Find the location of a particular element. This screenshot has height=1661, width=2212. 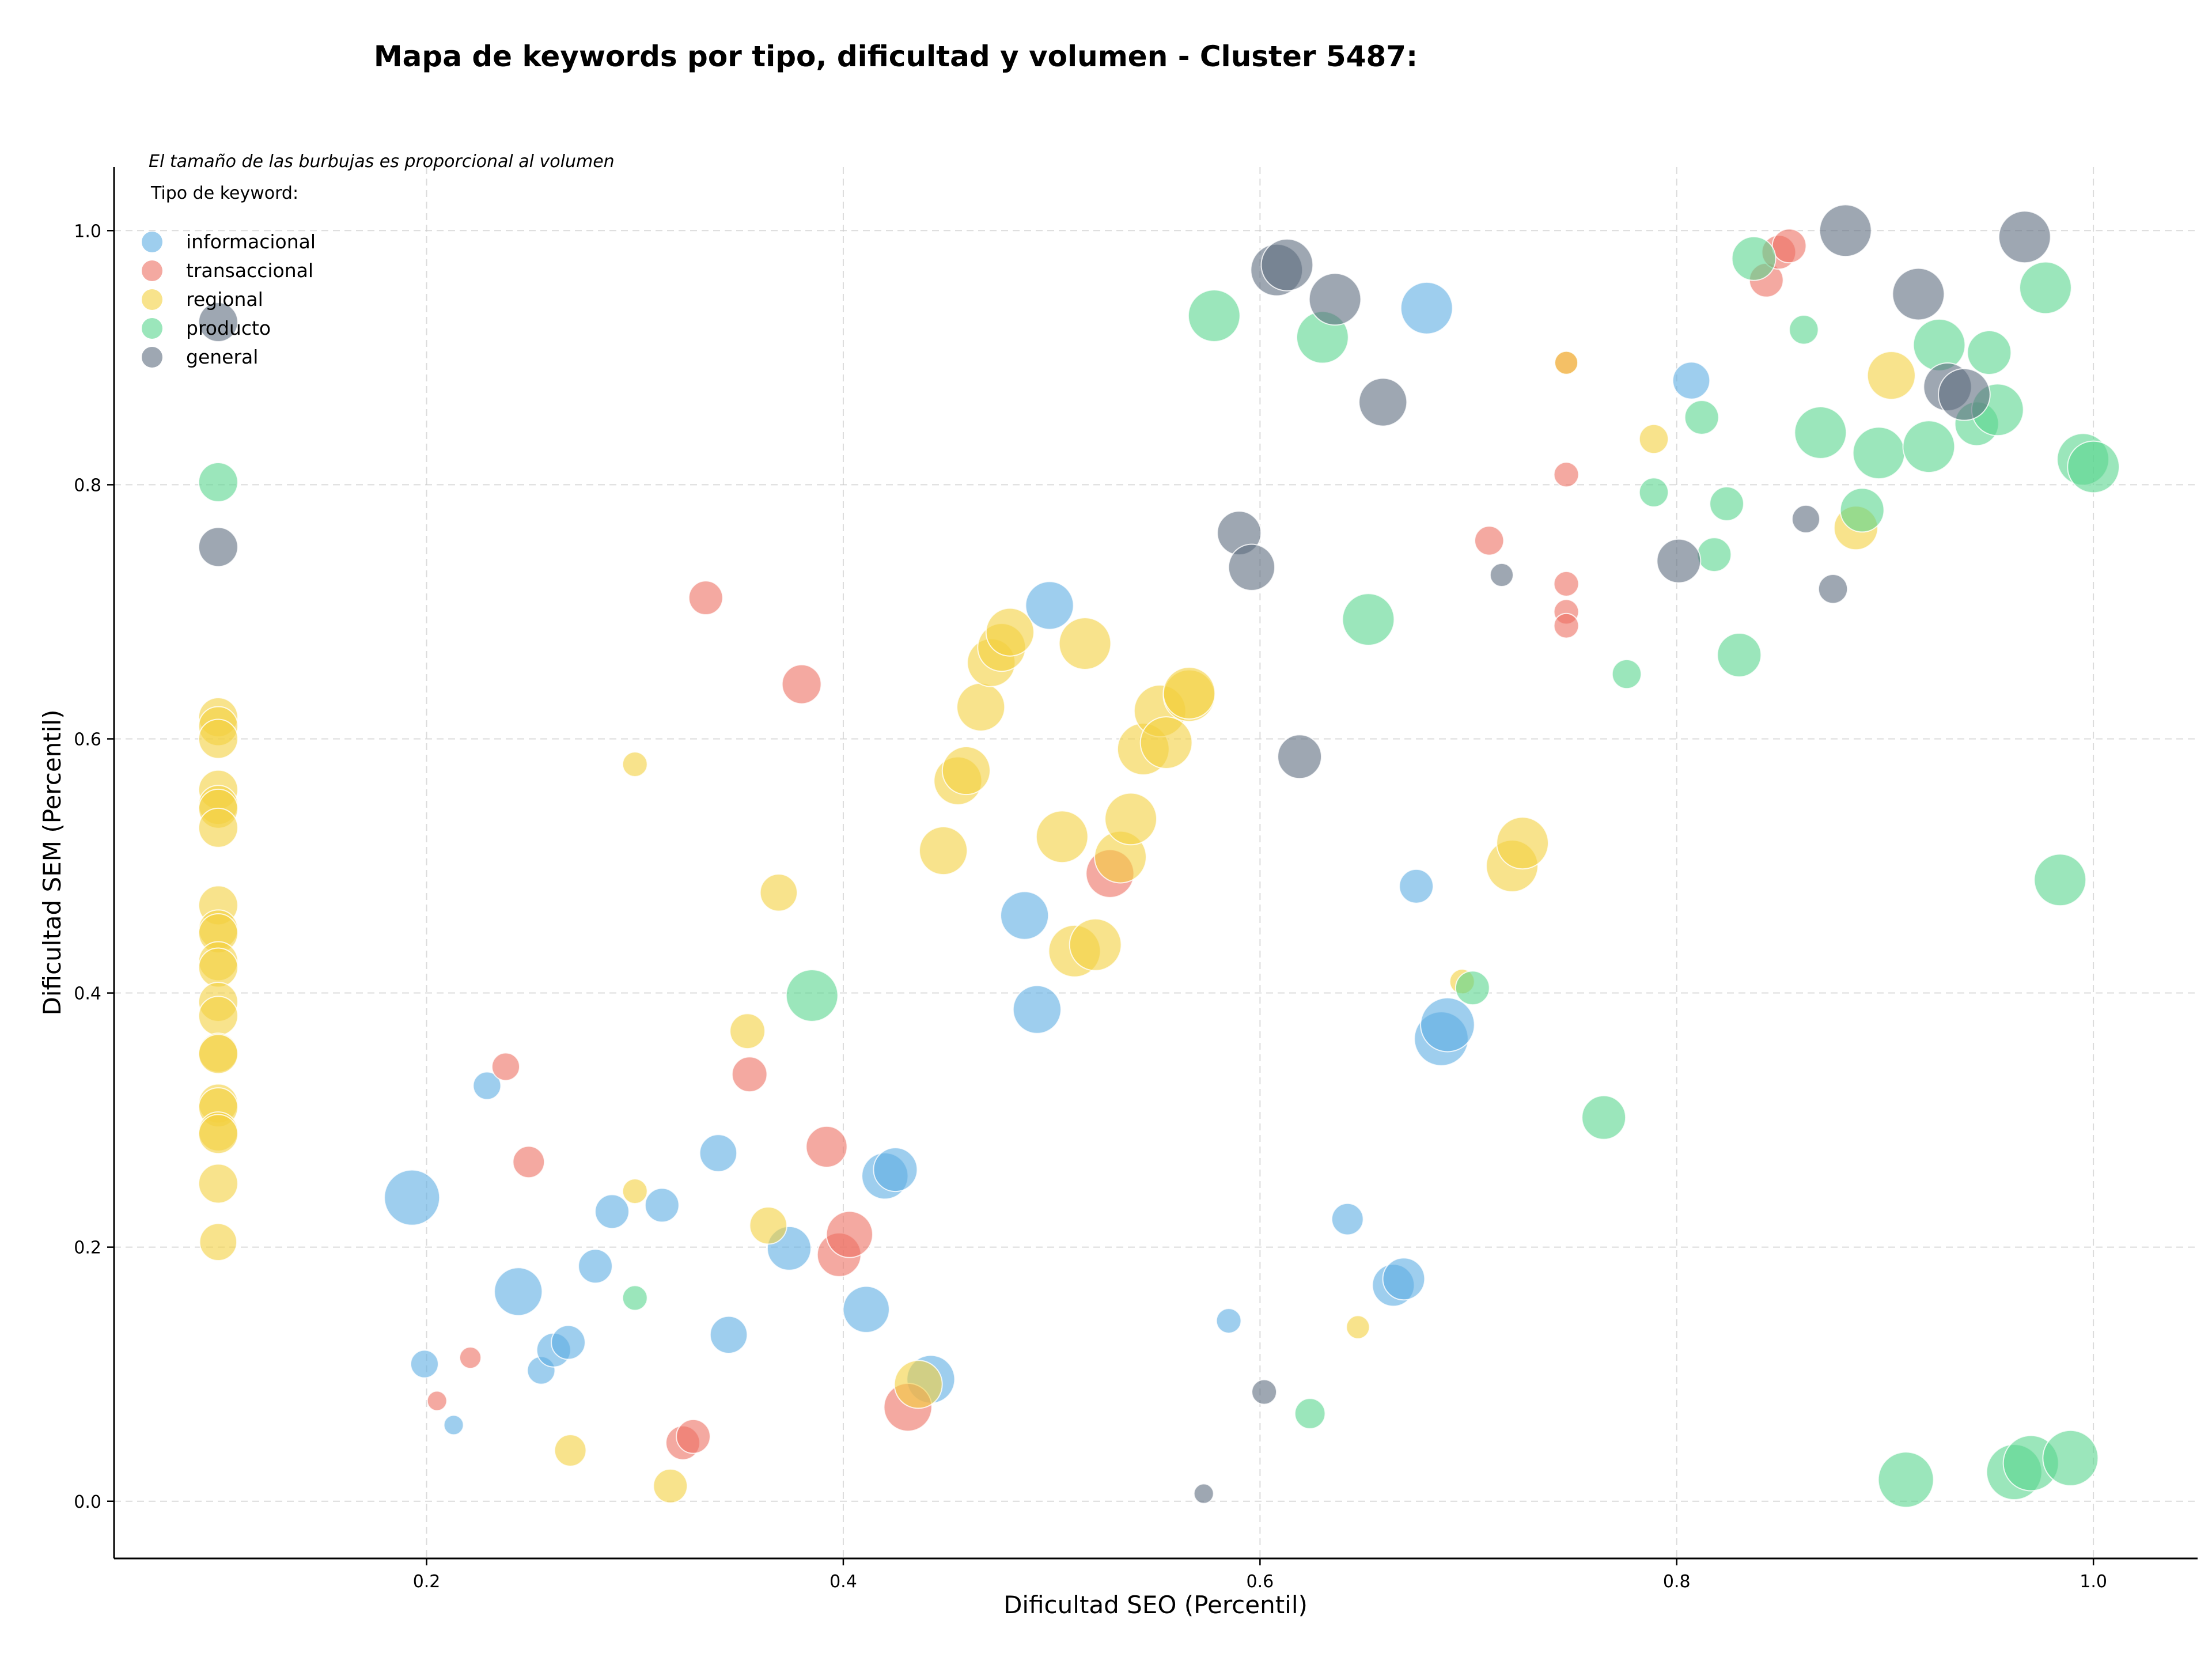

x-tick-label: 0.2 is located at coordinates (427, 1582).